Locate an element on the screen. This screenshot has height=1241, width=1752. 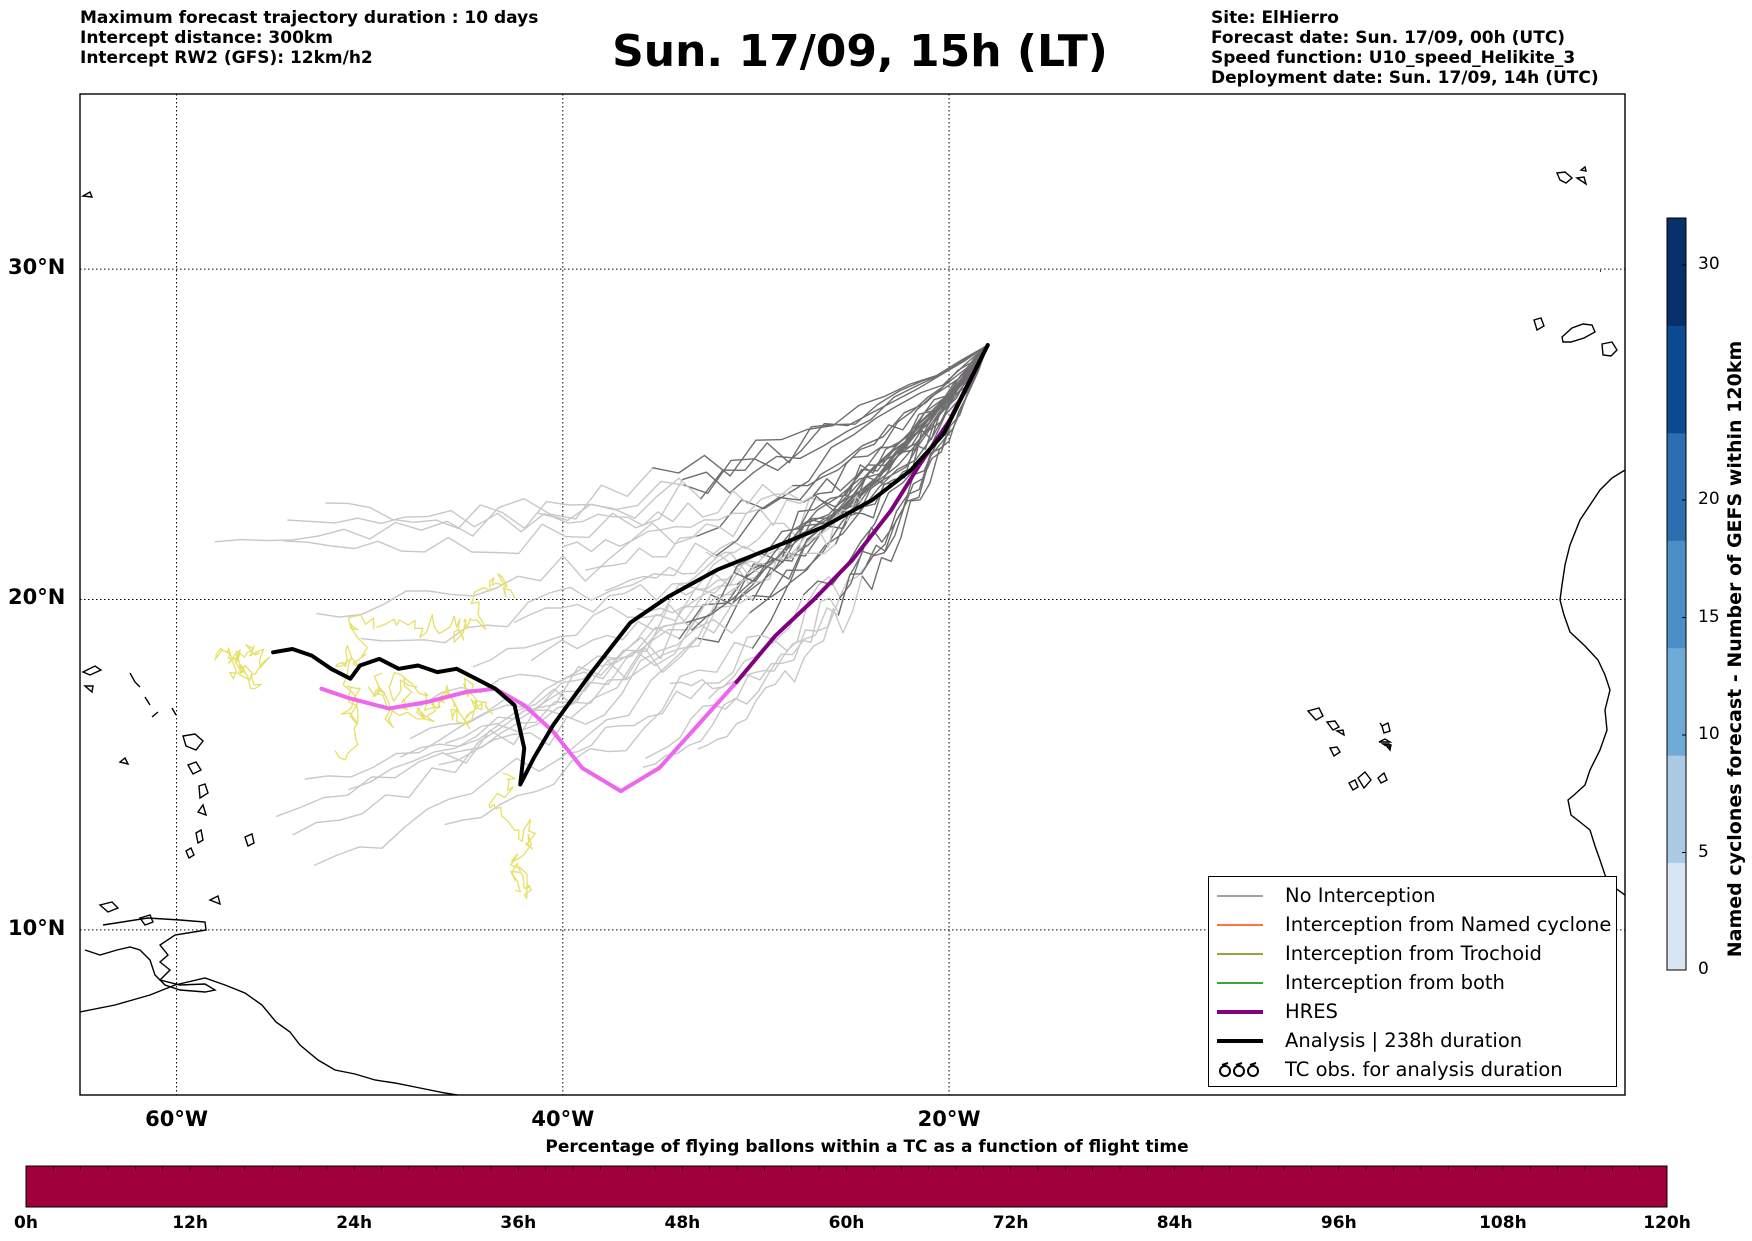
percentage-bar-tick-label: 72h is located at coordinates (1010, 1223).